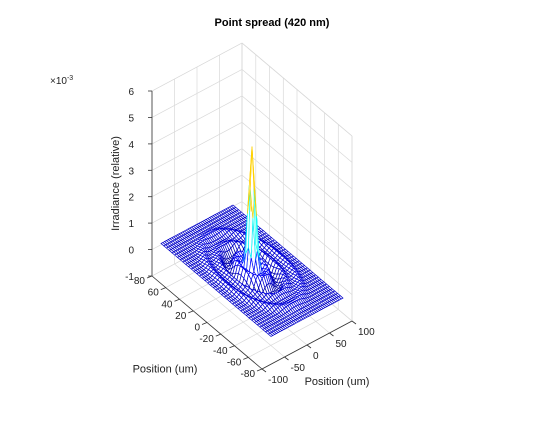 Image resolution: width=539 pixels, height=432 pixels. Describe the element at coordinates (298, 368) in the screenshot. I see `x-tick-label: -50` at that location.